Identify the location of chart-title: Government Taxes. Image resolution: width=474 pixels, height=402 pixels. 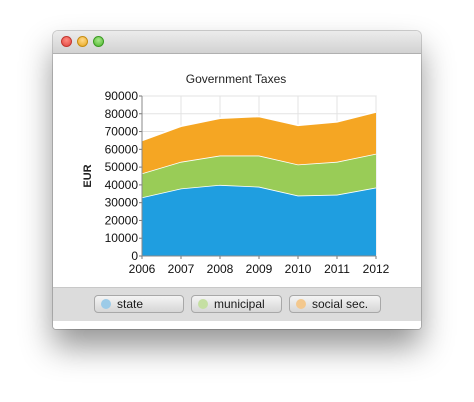
(236, 79).